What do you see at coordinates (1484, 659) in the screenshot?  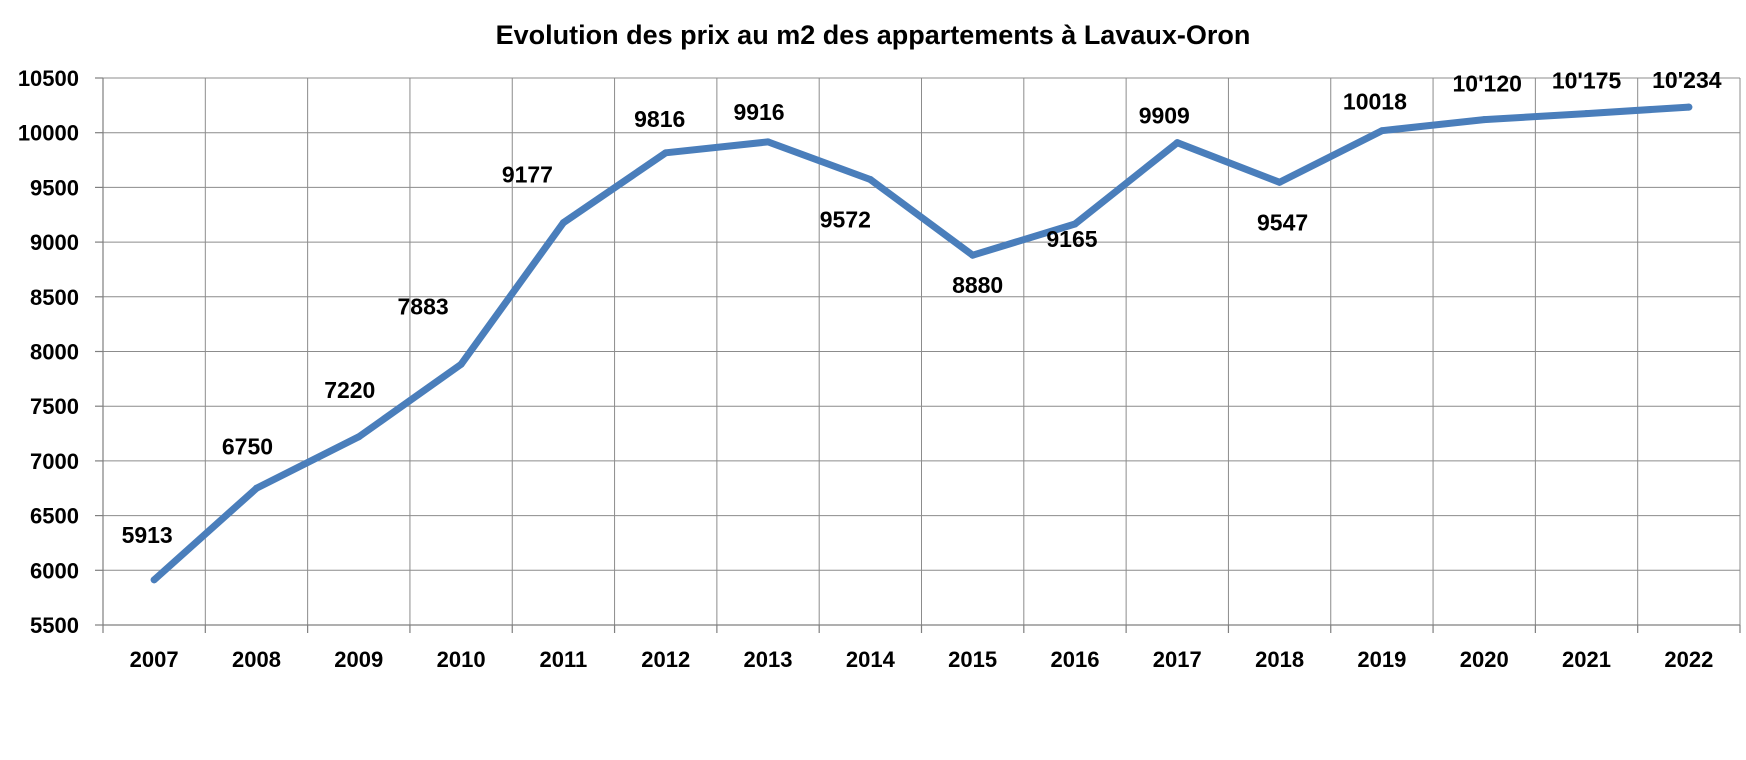 I see `x-tick-label: 2020` at bounding box center [1484, 659].